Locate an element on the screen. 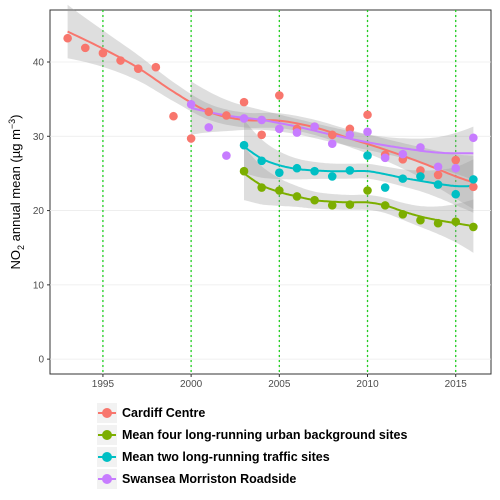 Image resolution: width=500 pixels, height=500 pixels. mean-four-long-running-urban-background-sites-confidence-band is located at coordinates (359, 199).